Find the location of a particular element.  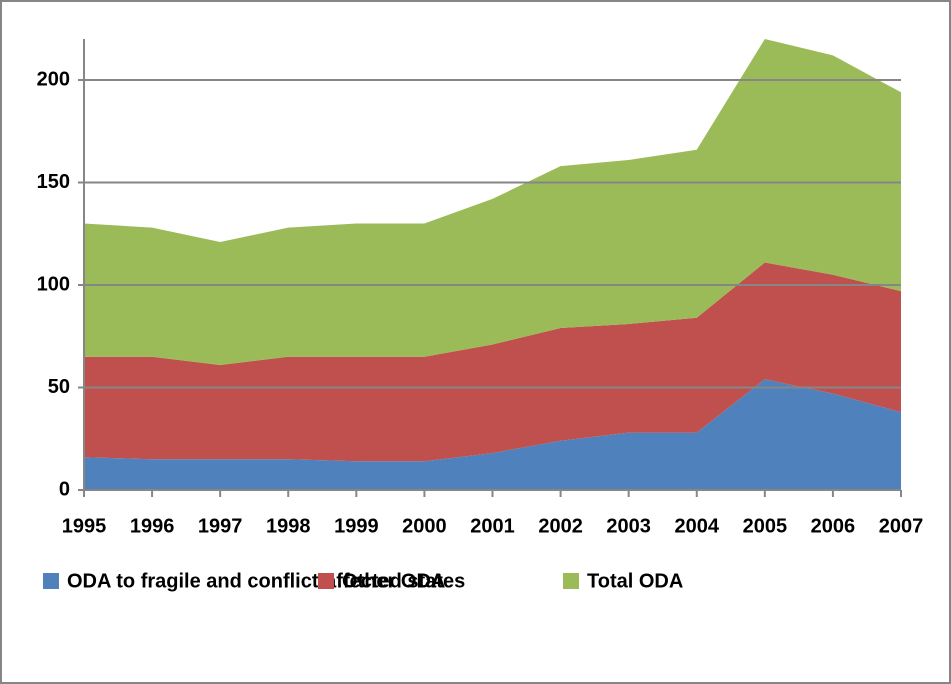

x-tick-label: 1996 is located at coordinates (152, 526).